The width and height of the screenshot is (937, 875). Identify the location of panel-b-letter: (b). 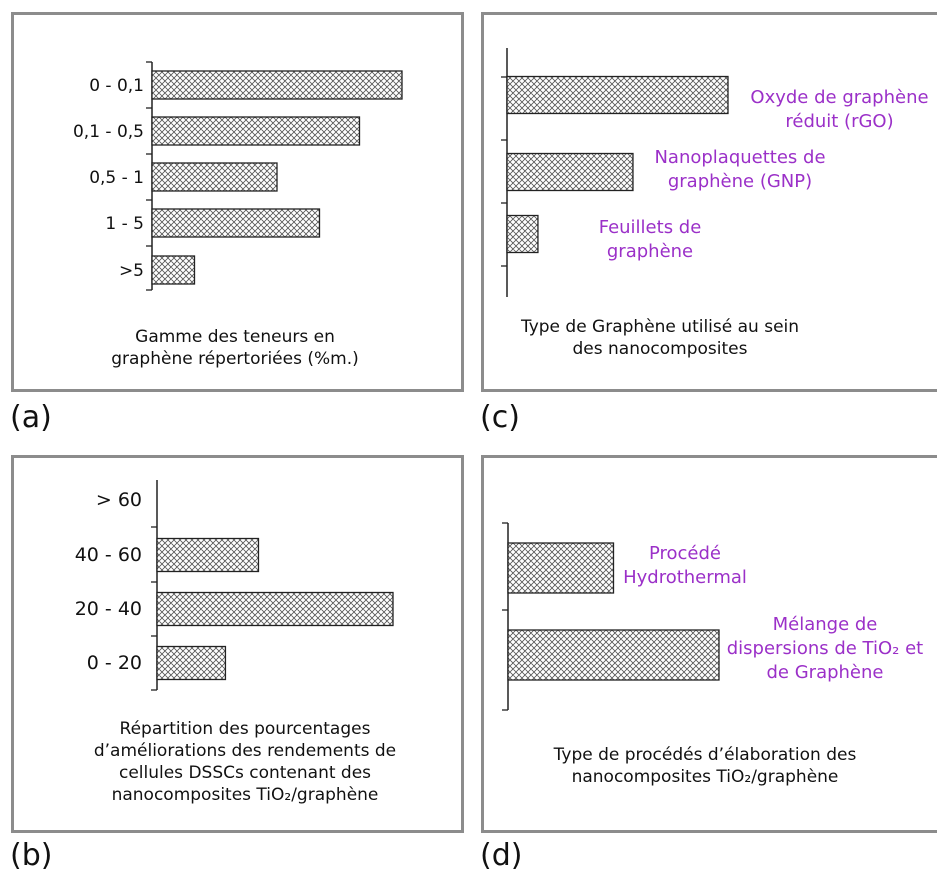
(31, 855).